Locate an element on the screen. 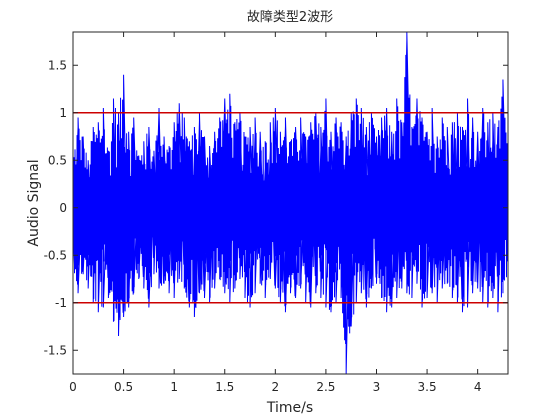 The width and height of the screenshot is (560, 420). x-tick-label: 3 is located at coordinates (377, 387).